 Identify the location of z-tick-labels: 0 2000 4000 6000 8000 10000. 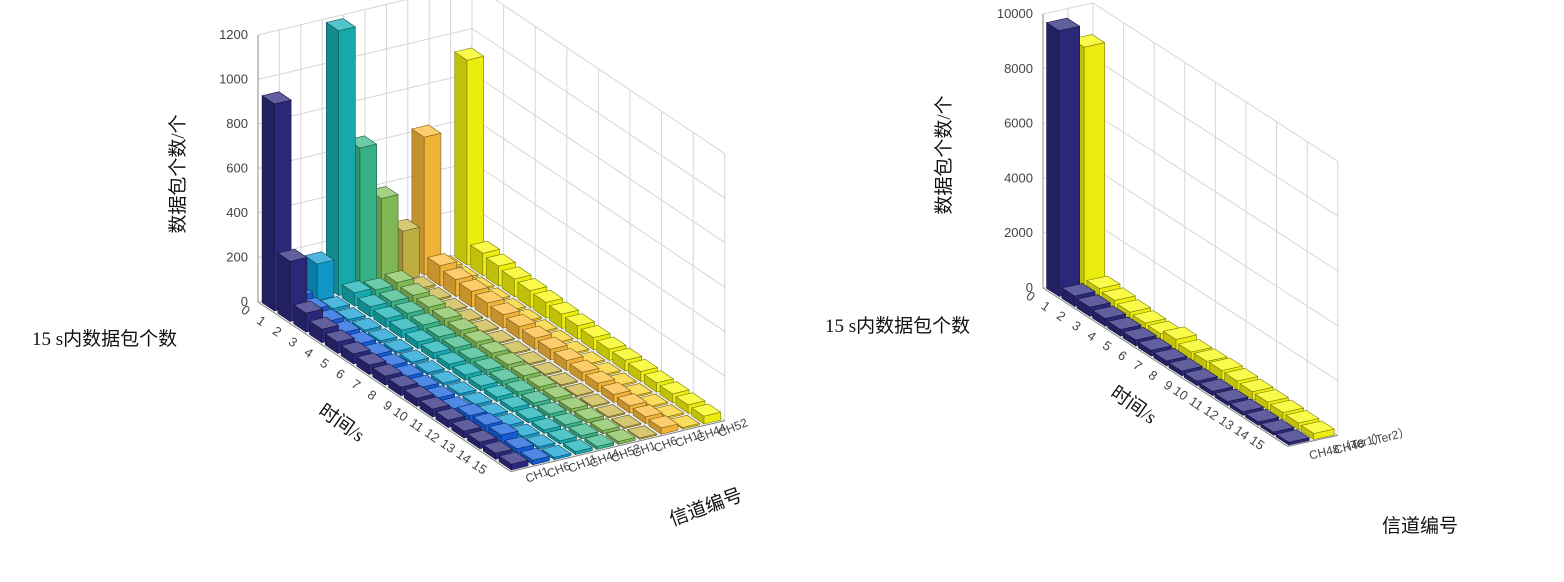
(1015, 150).